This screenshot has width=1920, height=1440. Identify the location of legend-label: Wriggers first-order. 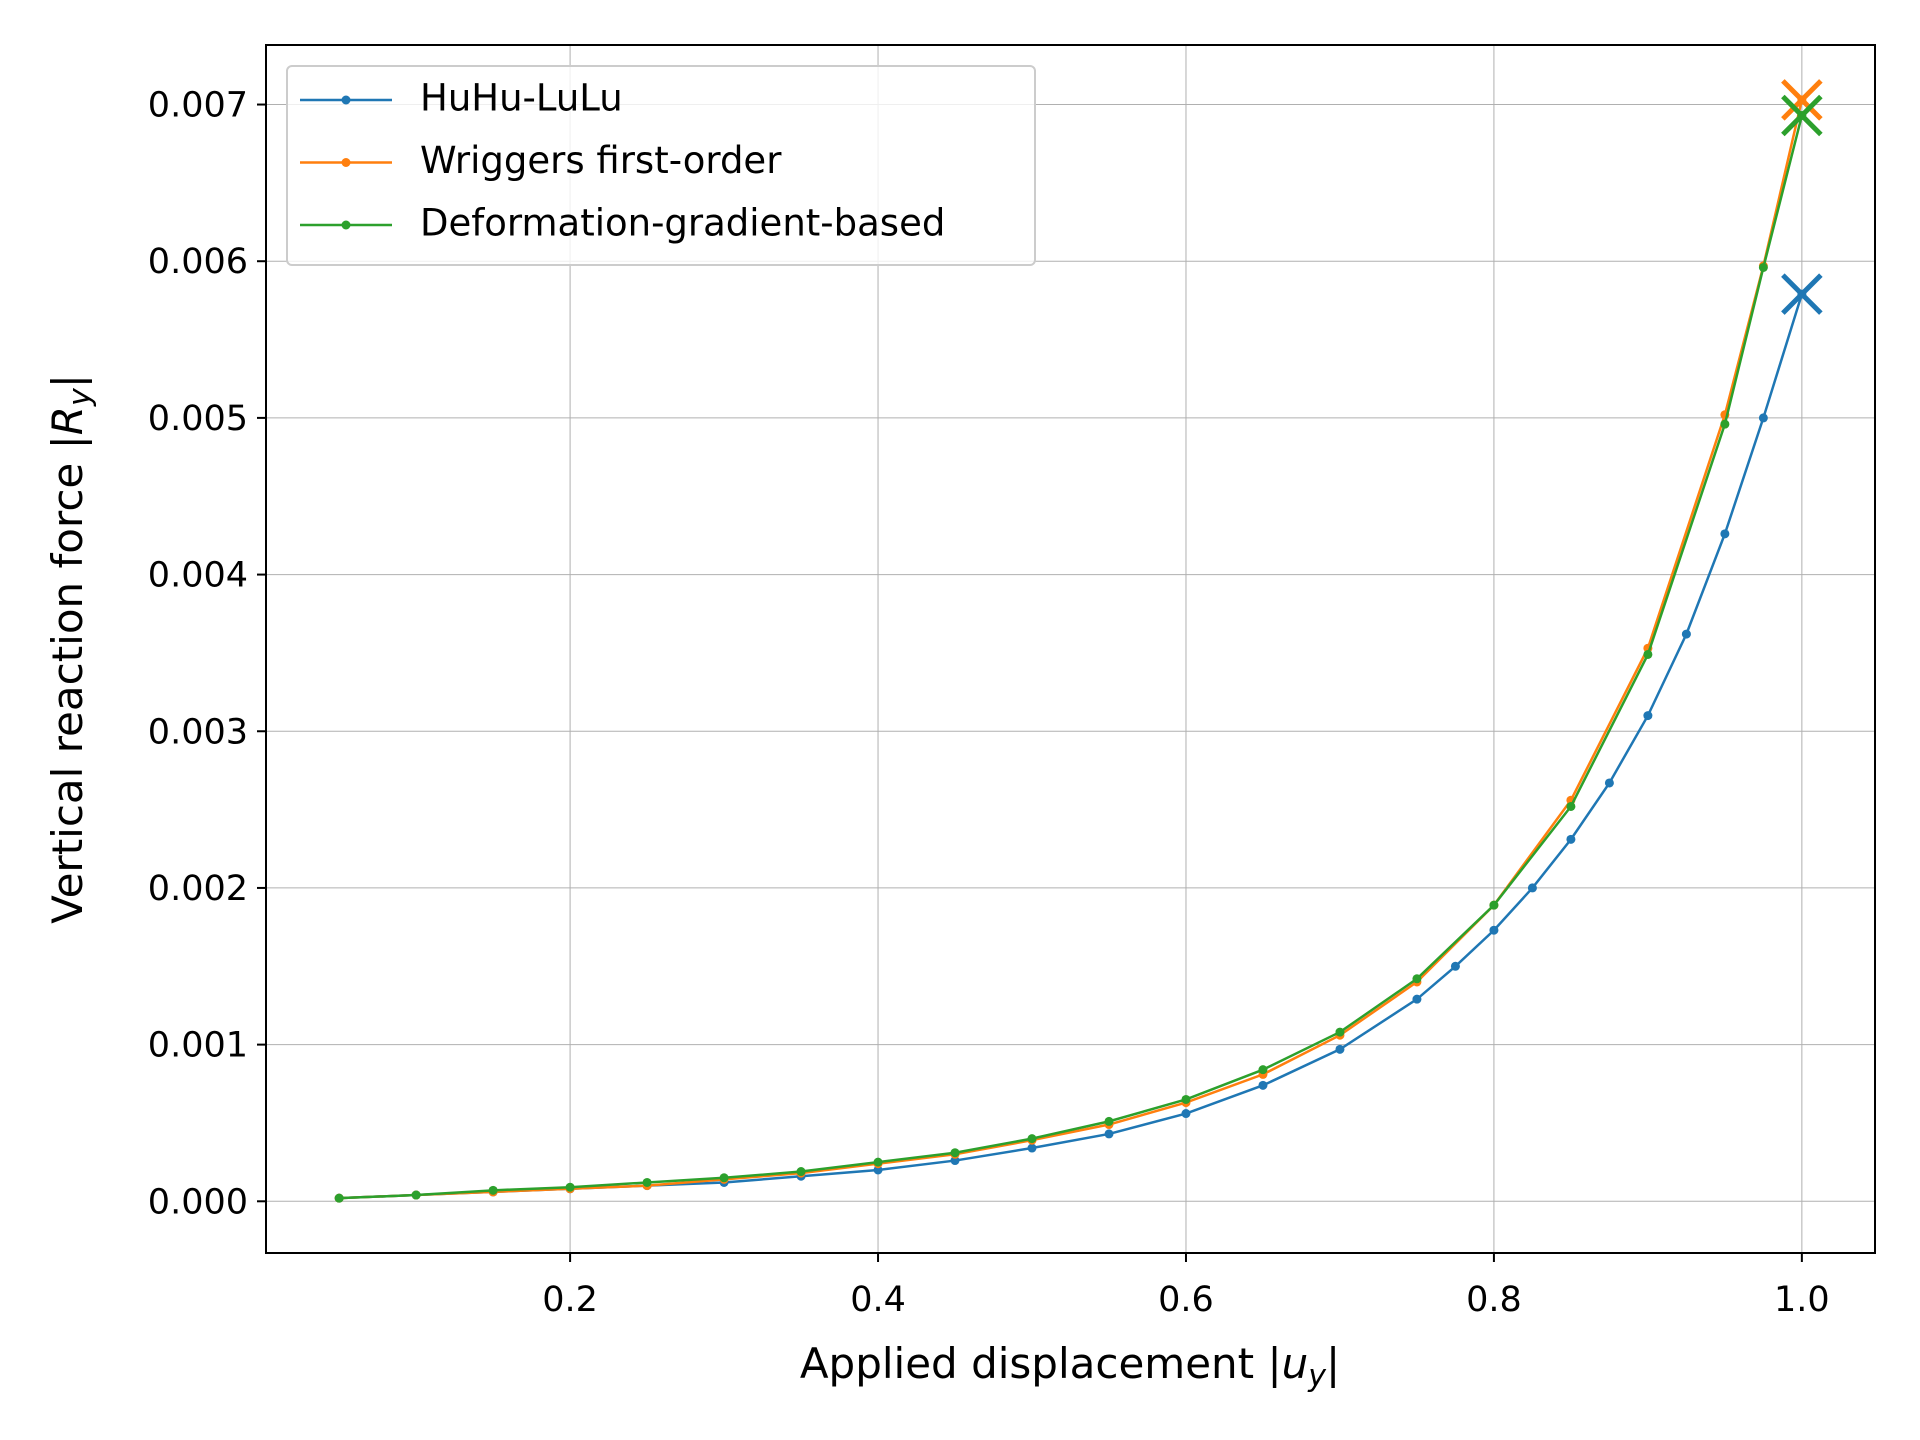
(601, 160).